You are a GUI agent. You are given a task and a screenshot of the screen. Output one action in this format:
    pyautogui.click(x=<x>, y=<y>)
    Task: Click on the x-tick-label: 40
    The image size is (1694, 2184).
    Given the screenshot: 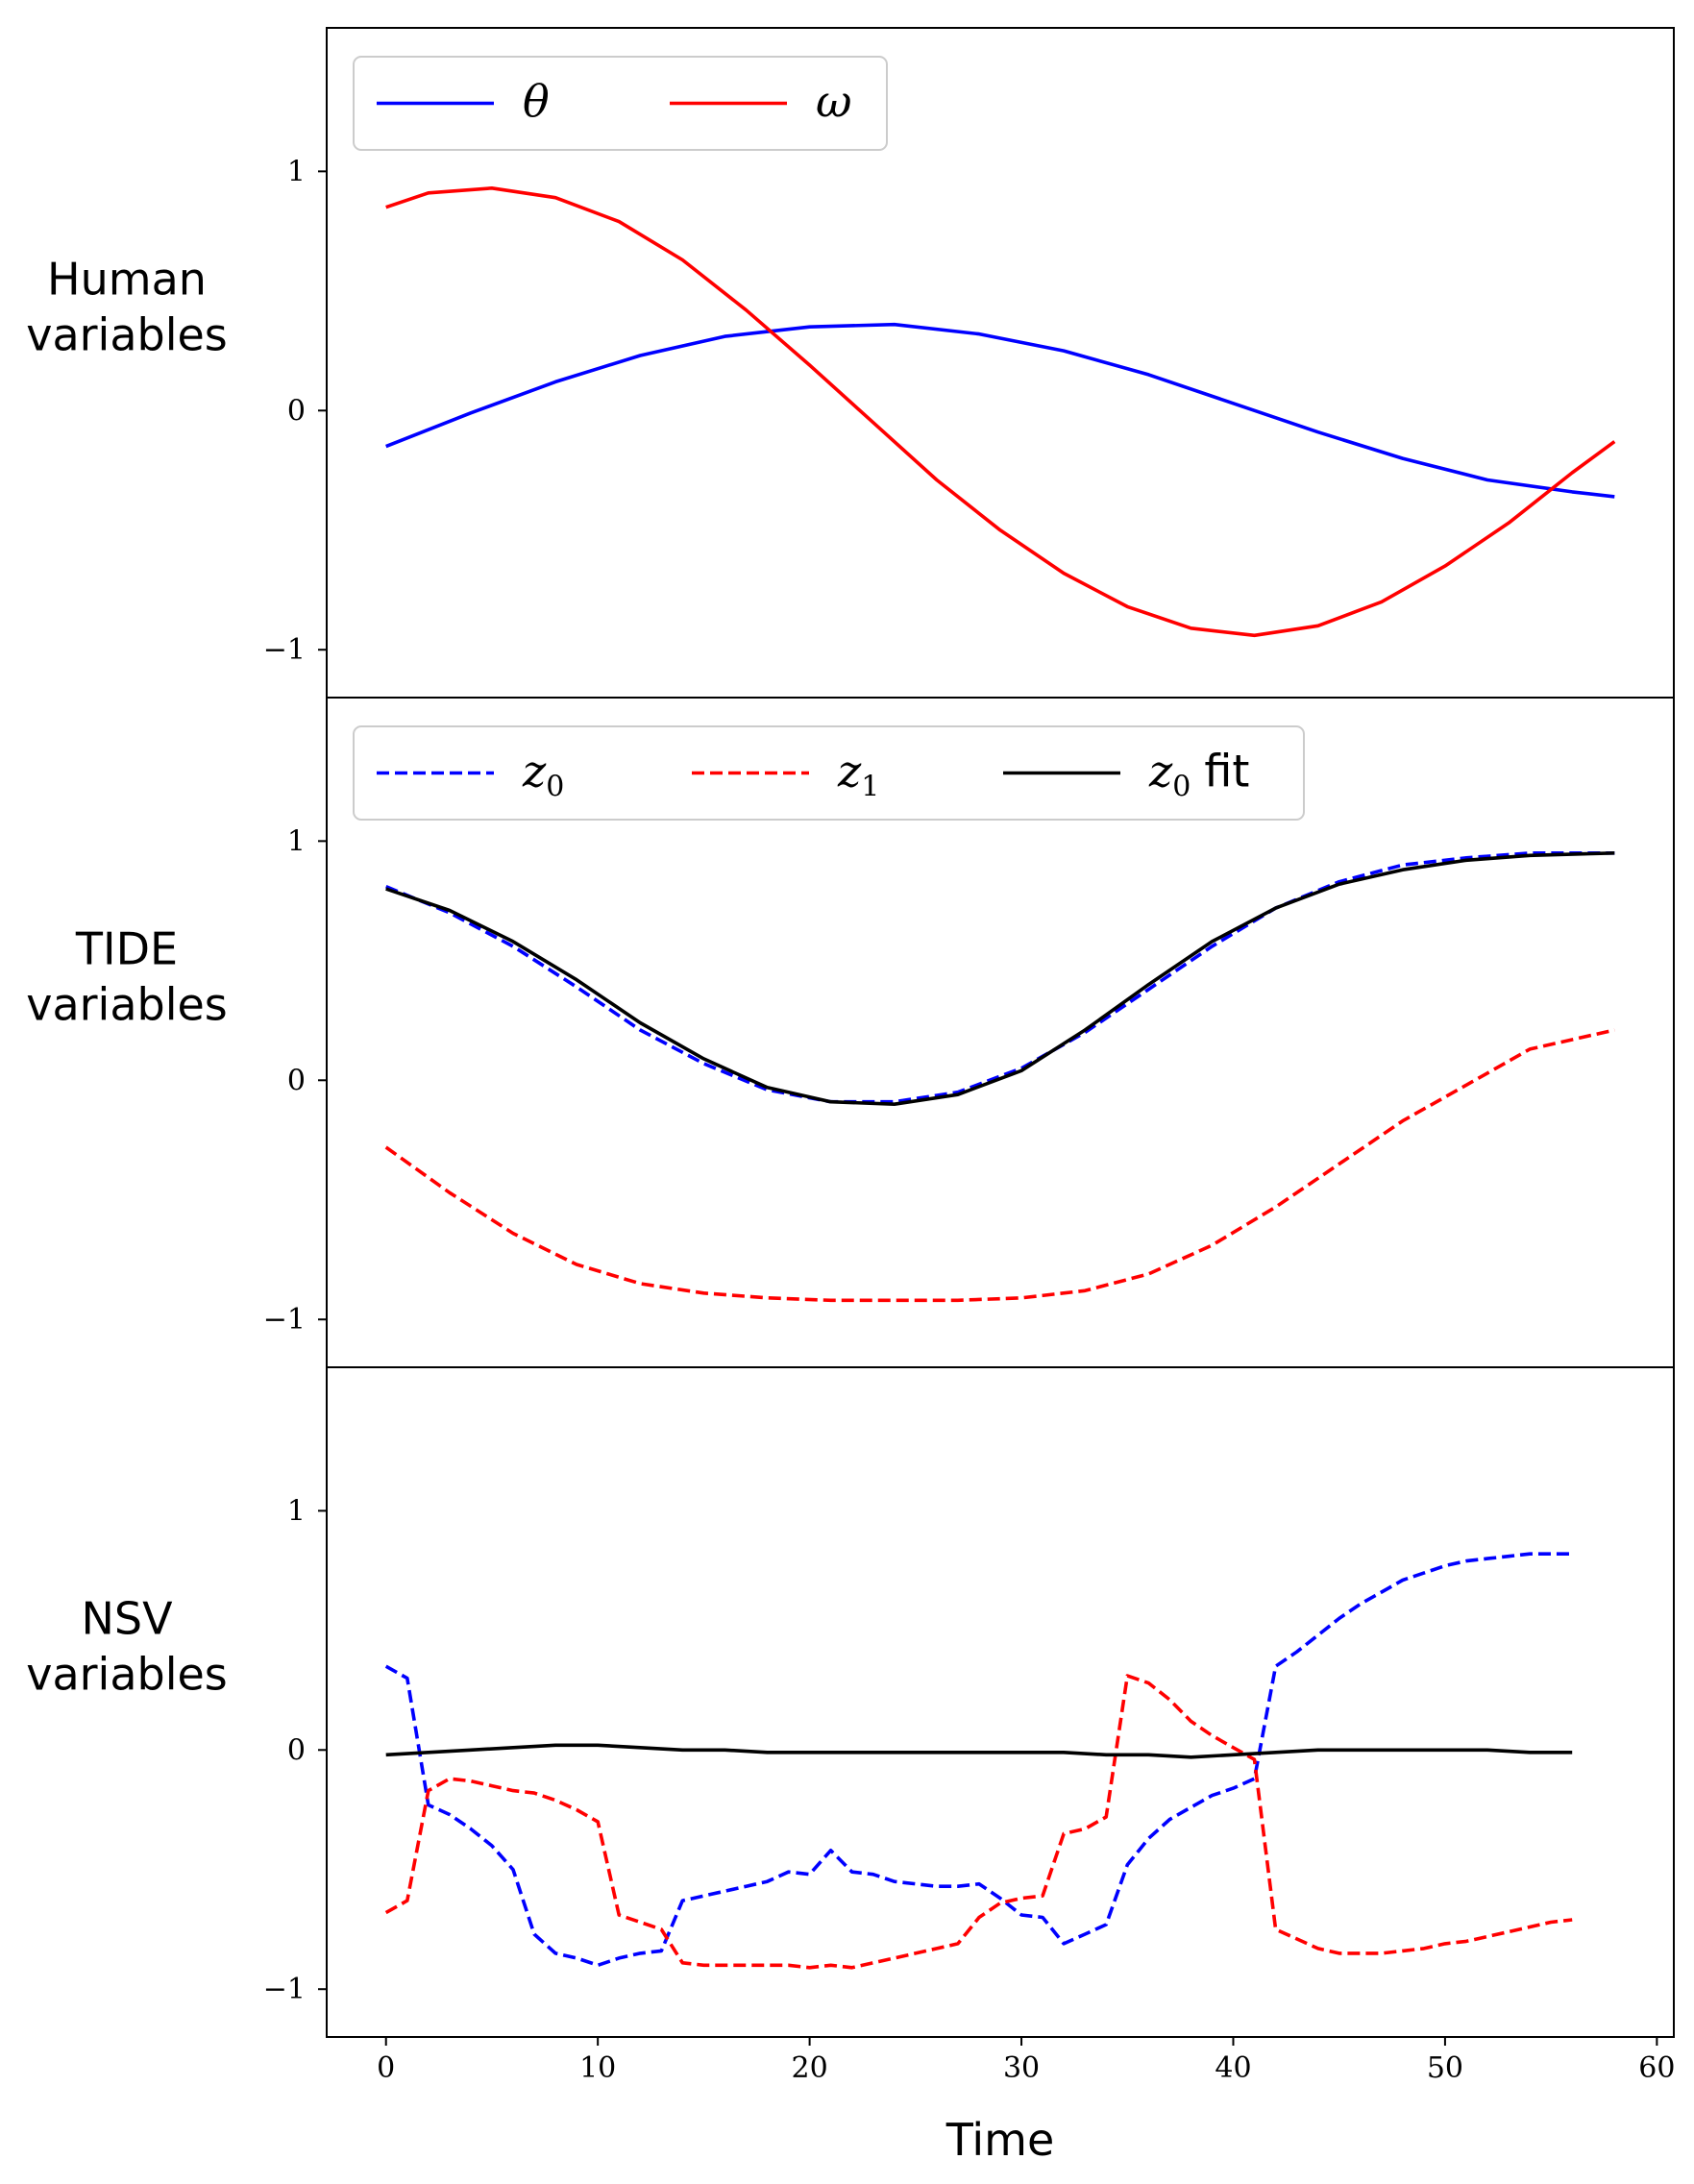 What is the action you would take?
    pyautogui.click(x=1233, y=2068)
    